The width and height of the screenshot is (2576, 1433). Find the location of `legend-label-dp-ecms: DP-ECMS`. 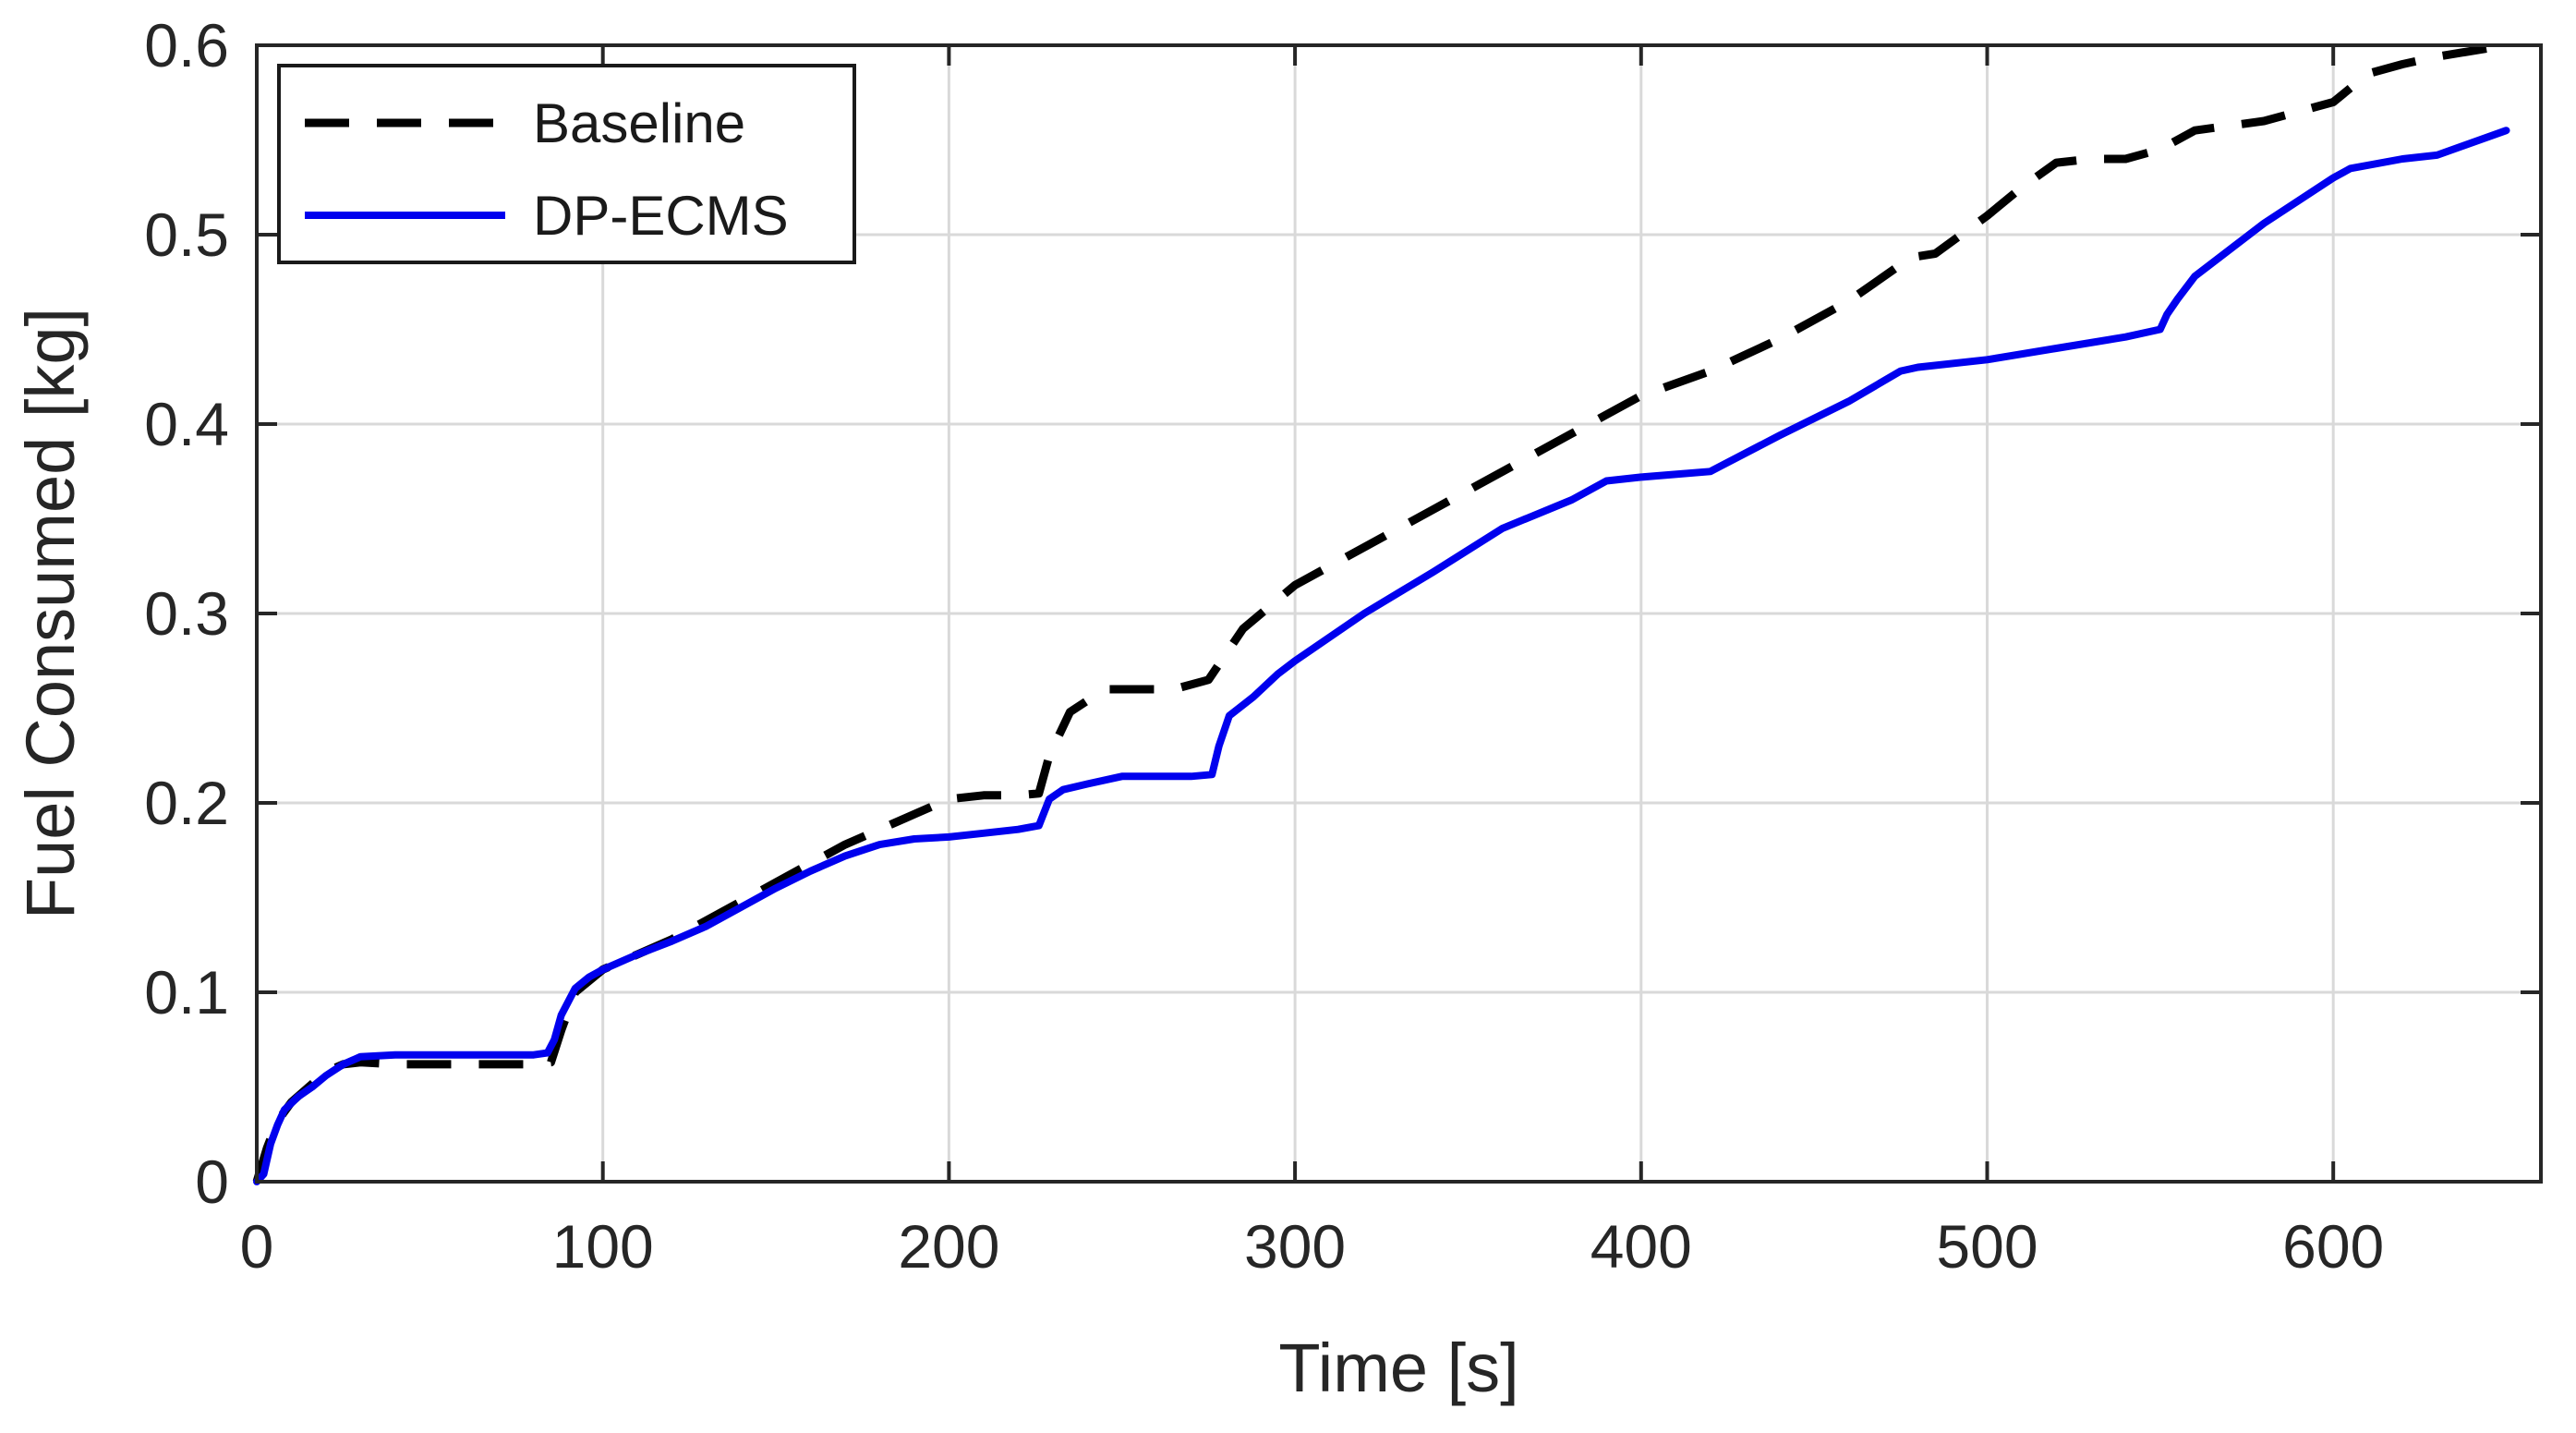

legend-label-dp-ecms: DP-ECMS is located at coordinates (661, 216).